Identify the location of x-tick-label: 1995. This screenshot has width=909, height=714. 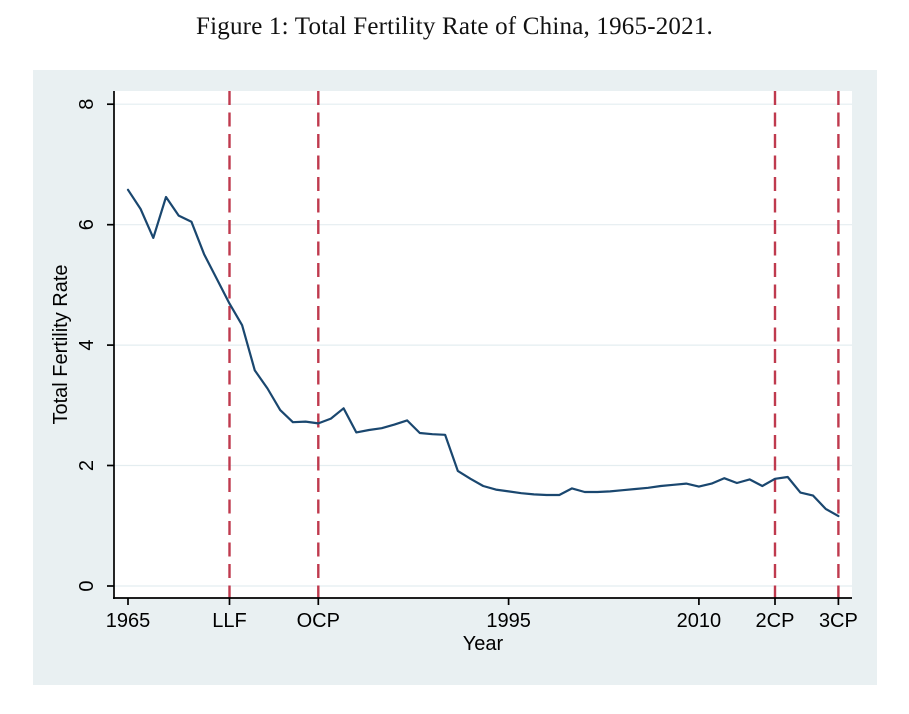
(508, 621).